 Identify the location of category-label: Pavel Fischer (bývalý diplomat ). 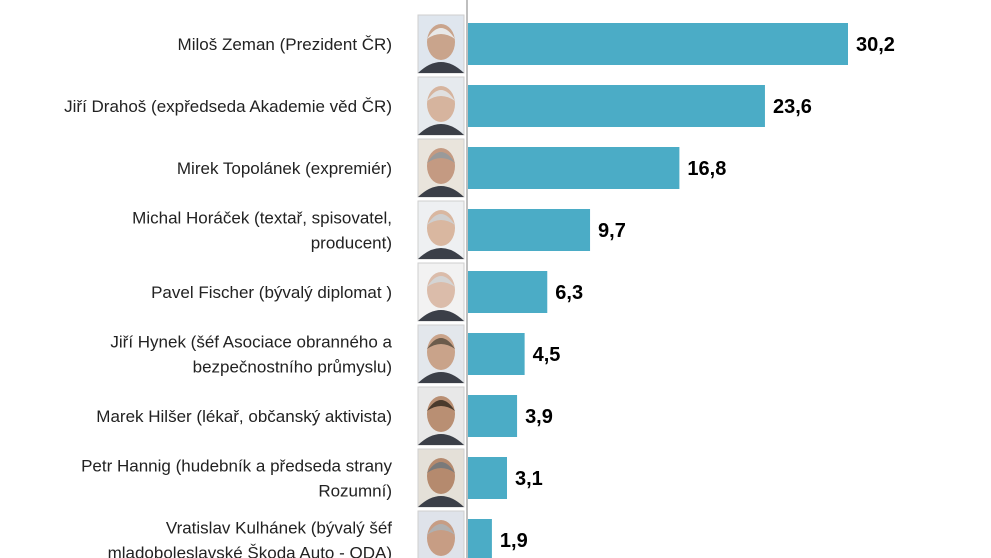
(271, 292).